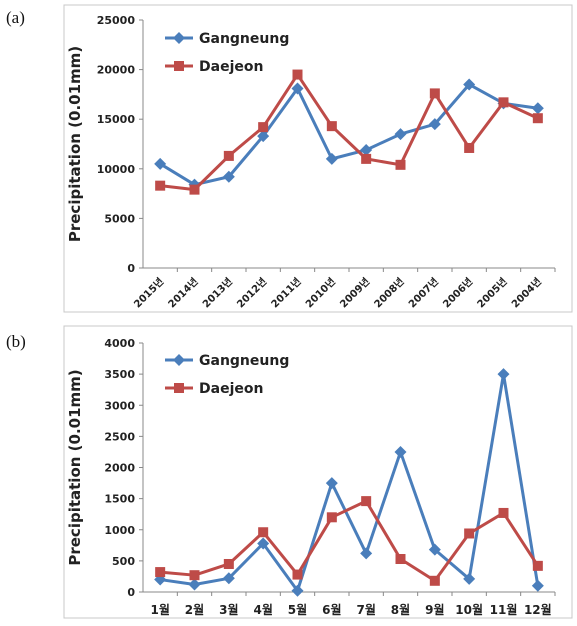 This screenshot has width=577, height=626. I want to click on x-tick-label: 12월, so click(538, 609).